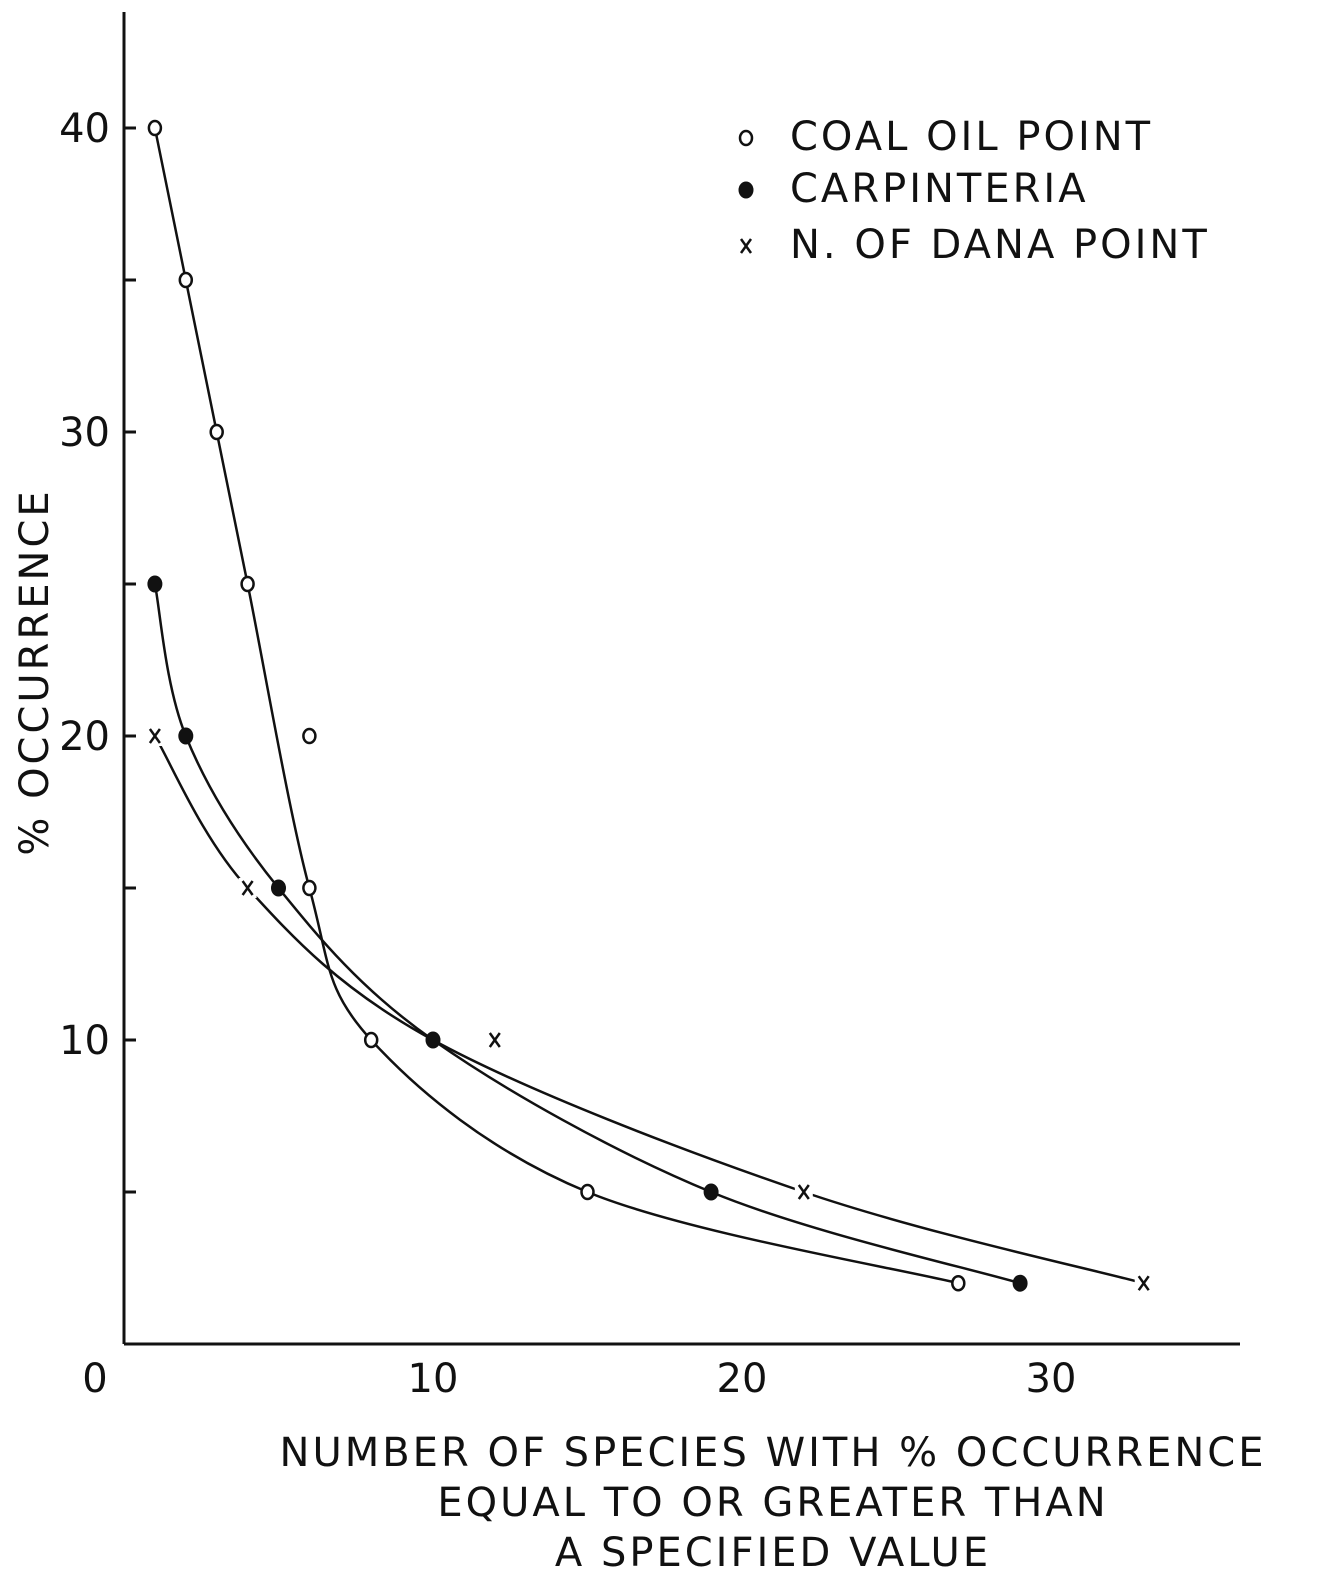 This screenshot has height=1585, width=1317. Describe the element at coordinates (35, 671) in the screenshot. I see `y-axis-title: % OCCURRENCE` at that location.